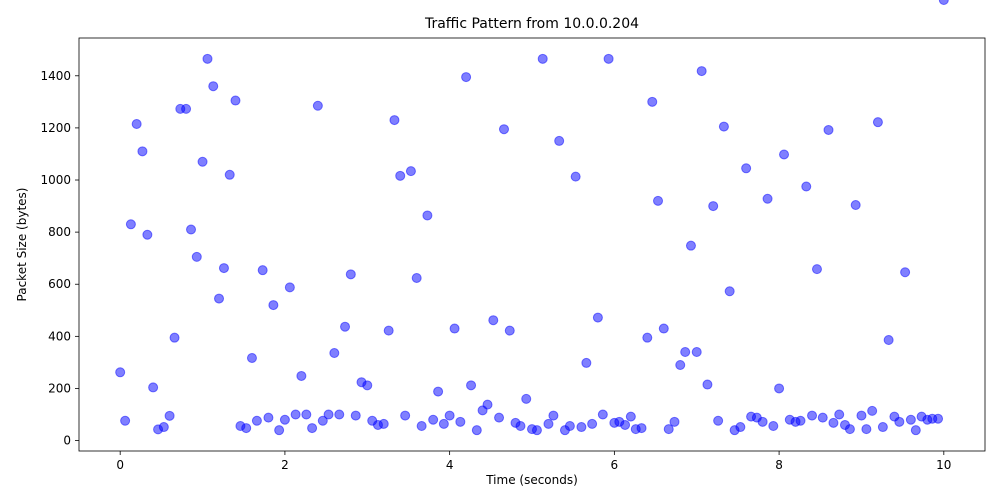 The height and width of the screenshot is (500, 1000). I want to click on y-tick-label: 0, so click(67, 441).